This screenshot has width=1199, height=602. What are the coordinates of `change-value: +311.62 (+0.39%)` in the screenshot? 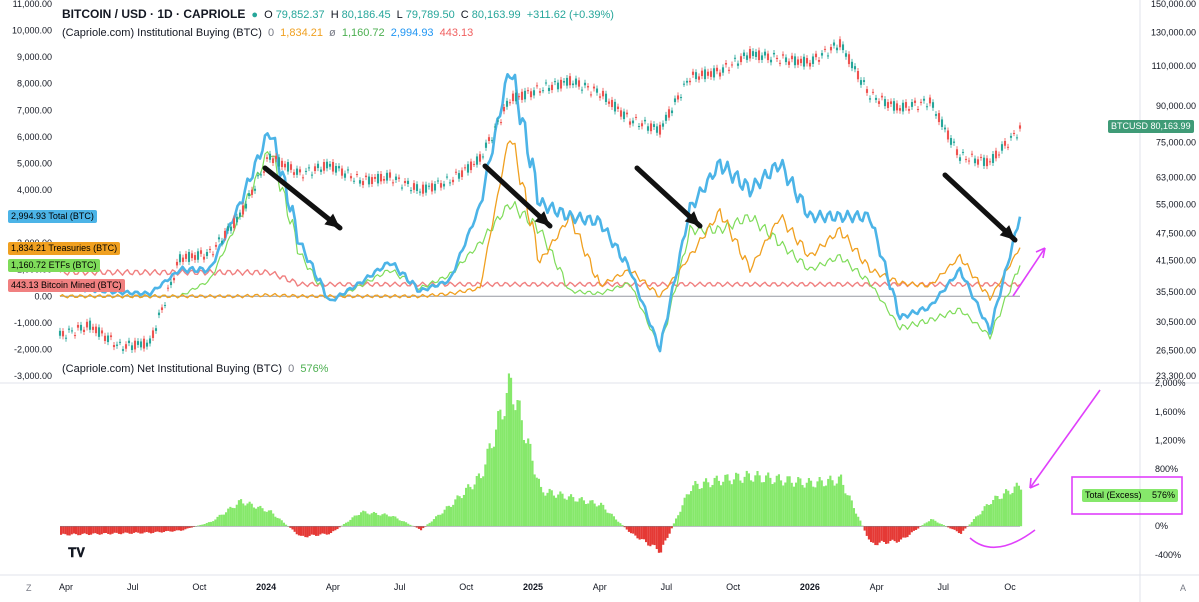 It's located at (570, 15).